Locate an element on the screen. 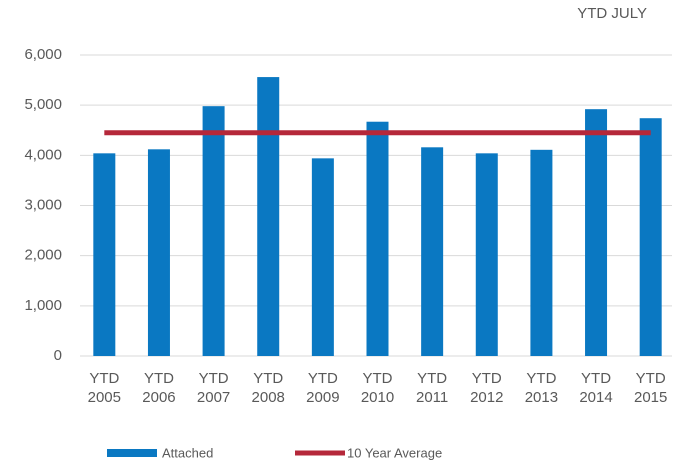 The image size is (691, 466). y-tick-label: 3,000 is located at coordinates (43, 204).